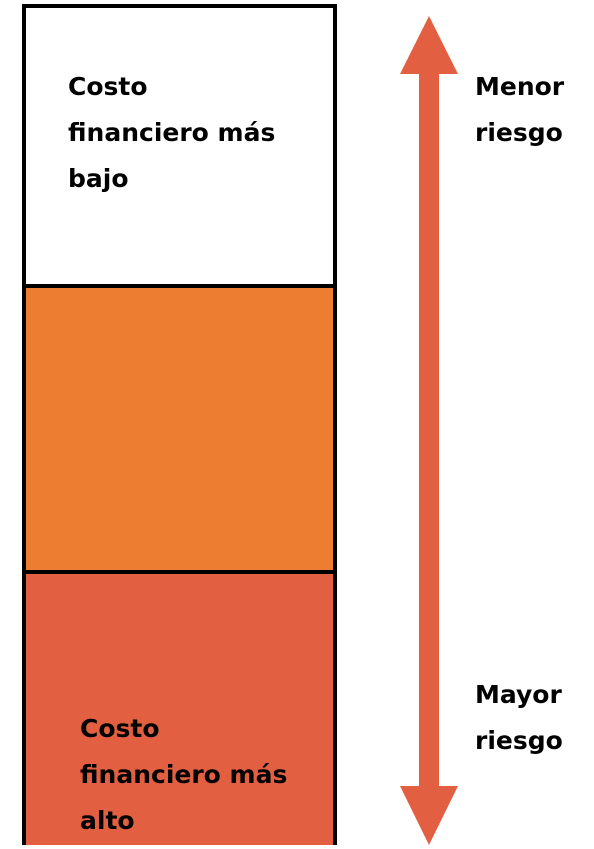 The width and height of the screenshot is (594, 849). What do you see at coordinates (520, 86) in the screenshot?
I see `arrow-label: Menor` at bounding box center [520, 86].